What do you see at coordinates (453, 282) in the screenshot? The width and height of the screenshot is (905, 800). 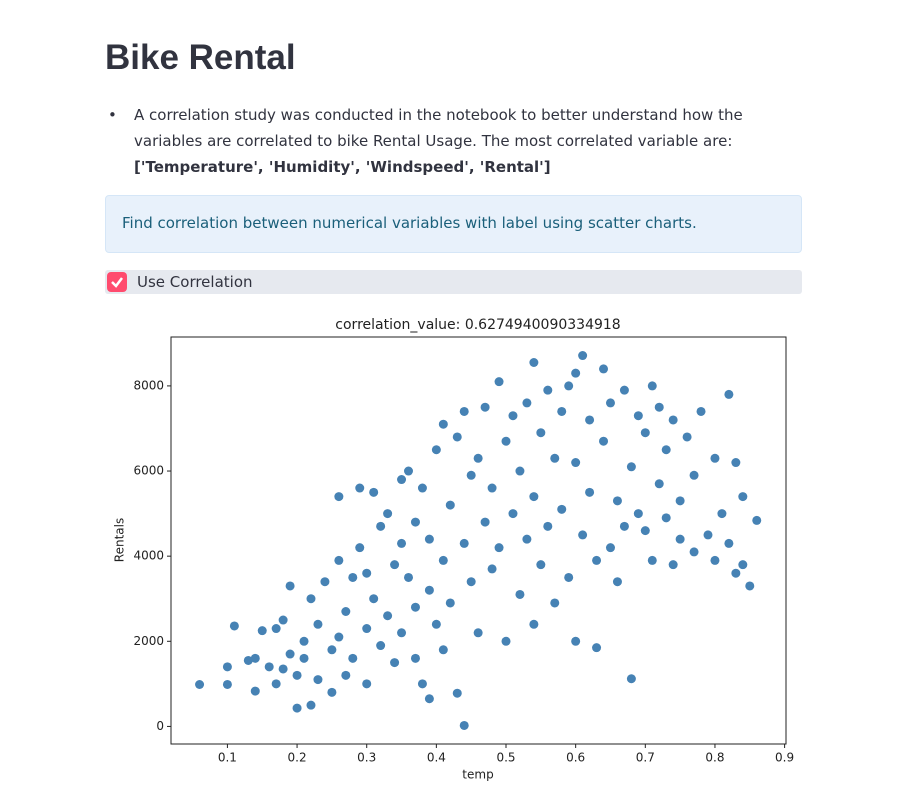 I see `checkbox-row: Use Correlation` at bounding box center [453, 282].